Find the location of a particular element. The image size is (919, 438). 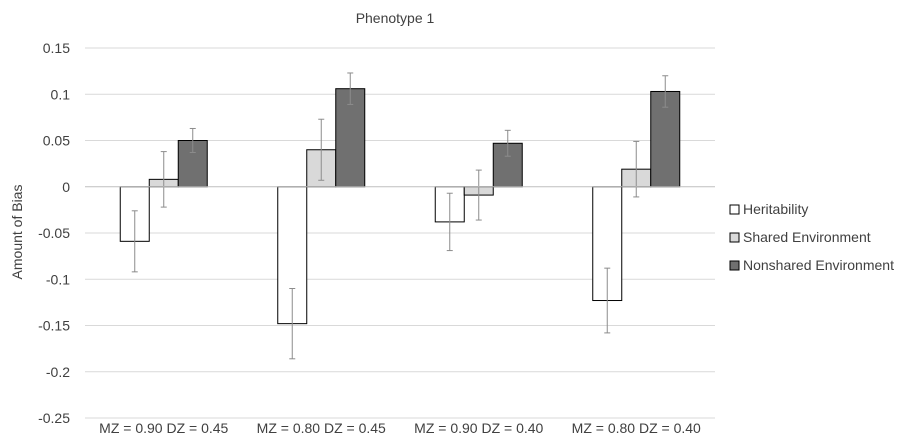

y-tick-label: -0.05 is located at coordinates (54, 233).